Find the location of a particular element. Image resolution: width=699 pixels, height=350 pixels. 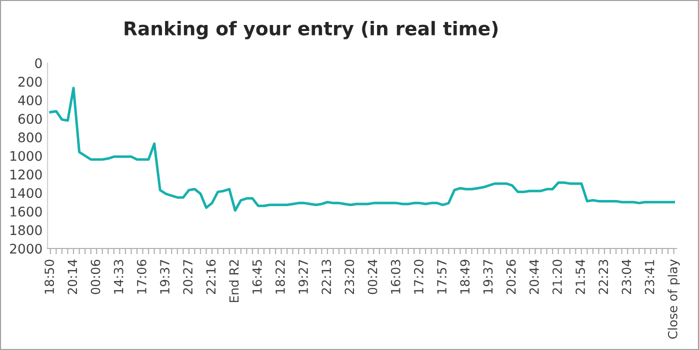

x-tick-label: 17:57 is located at coordinates (442, 277).